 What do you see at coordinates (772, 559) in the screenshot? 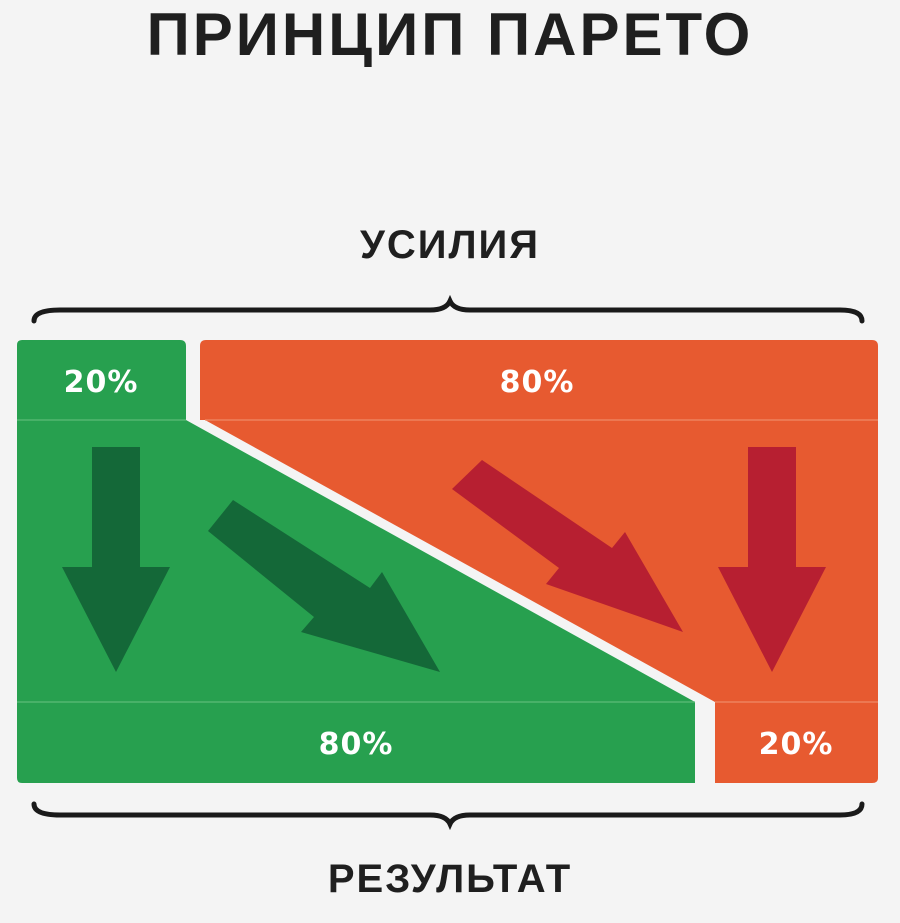
I see `red-down-arrow` at bounding box center [772, 559].